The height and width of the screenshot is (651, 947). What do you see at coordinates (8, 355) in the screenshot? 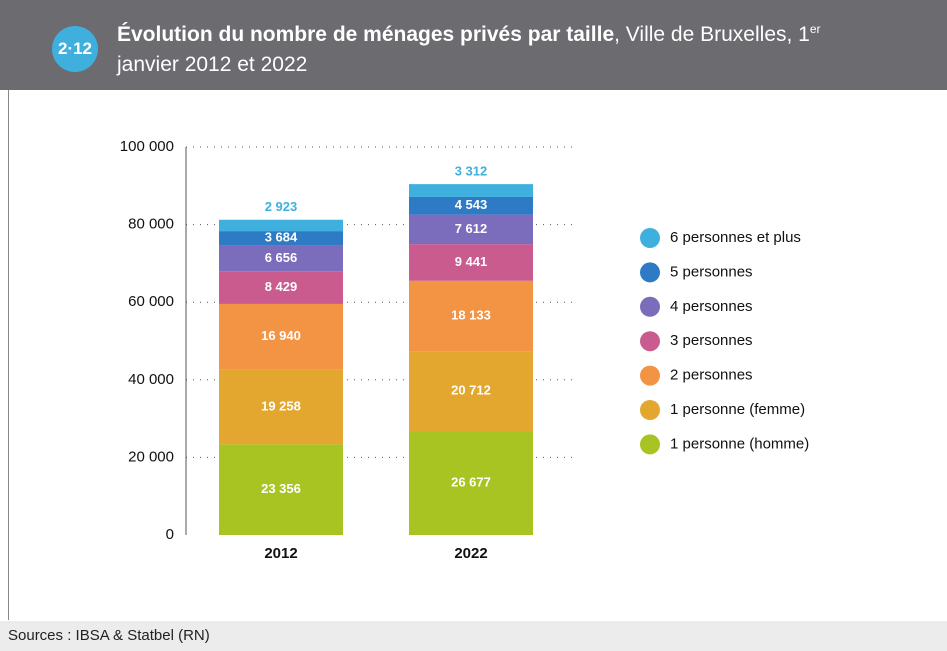
I see `frame-line` at bounding box center [8, 355].